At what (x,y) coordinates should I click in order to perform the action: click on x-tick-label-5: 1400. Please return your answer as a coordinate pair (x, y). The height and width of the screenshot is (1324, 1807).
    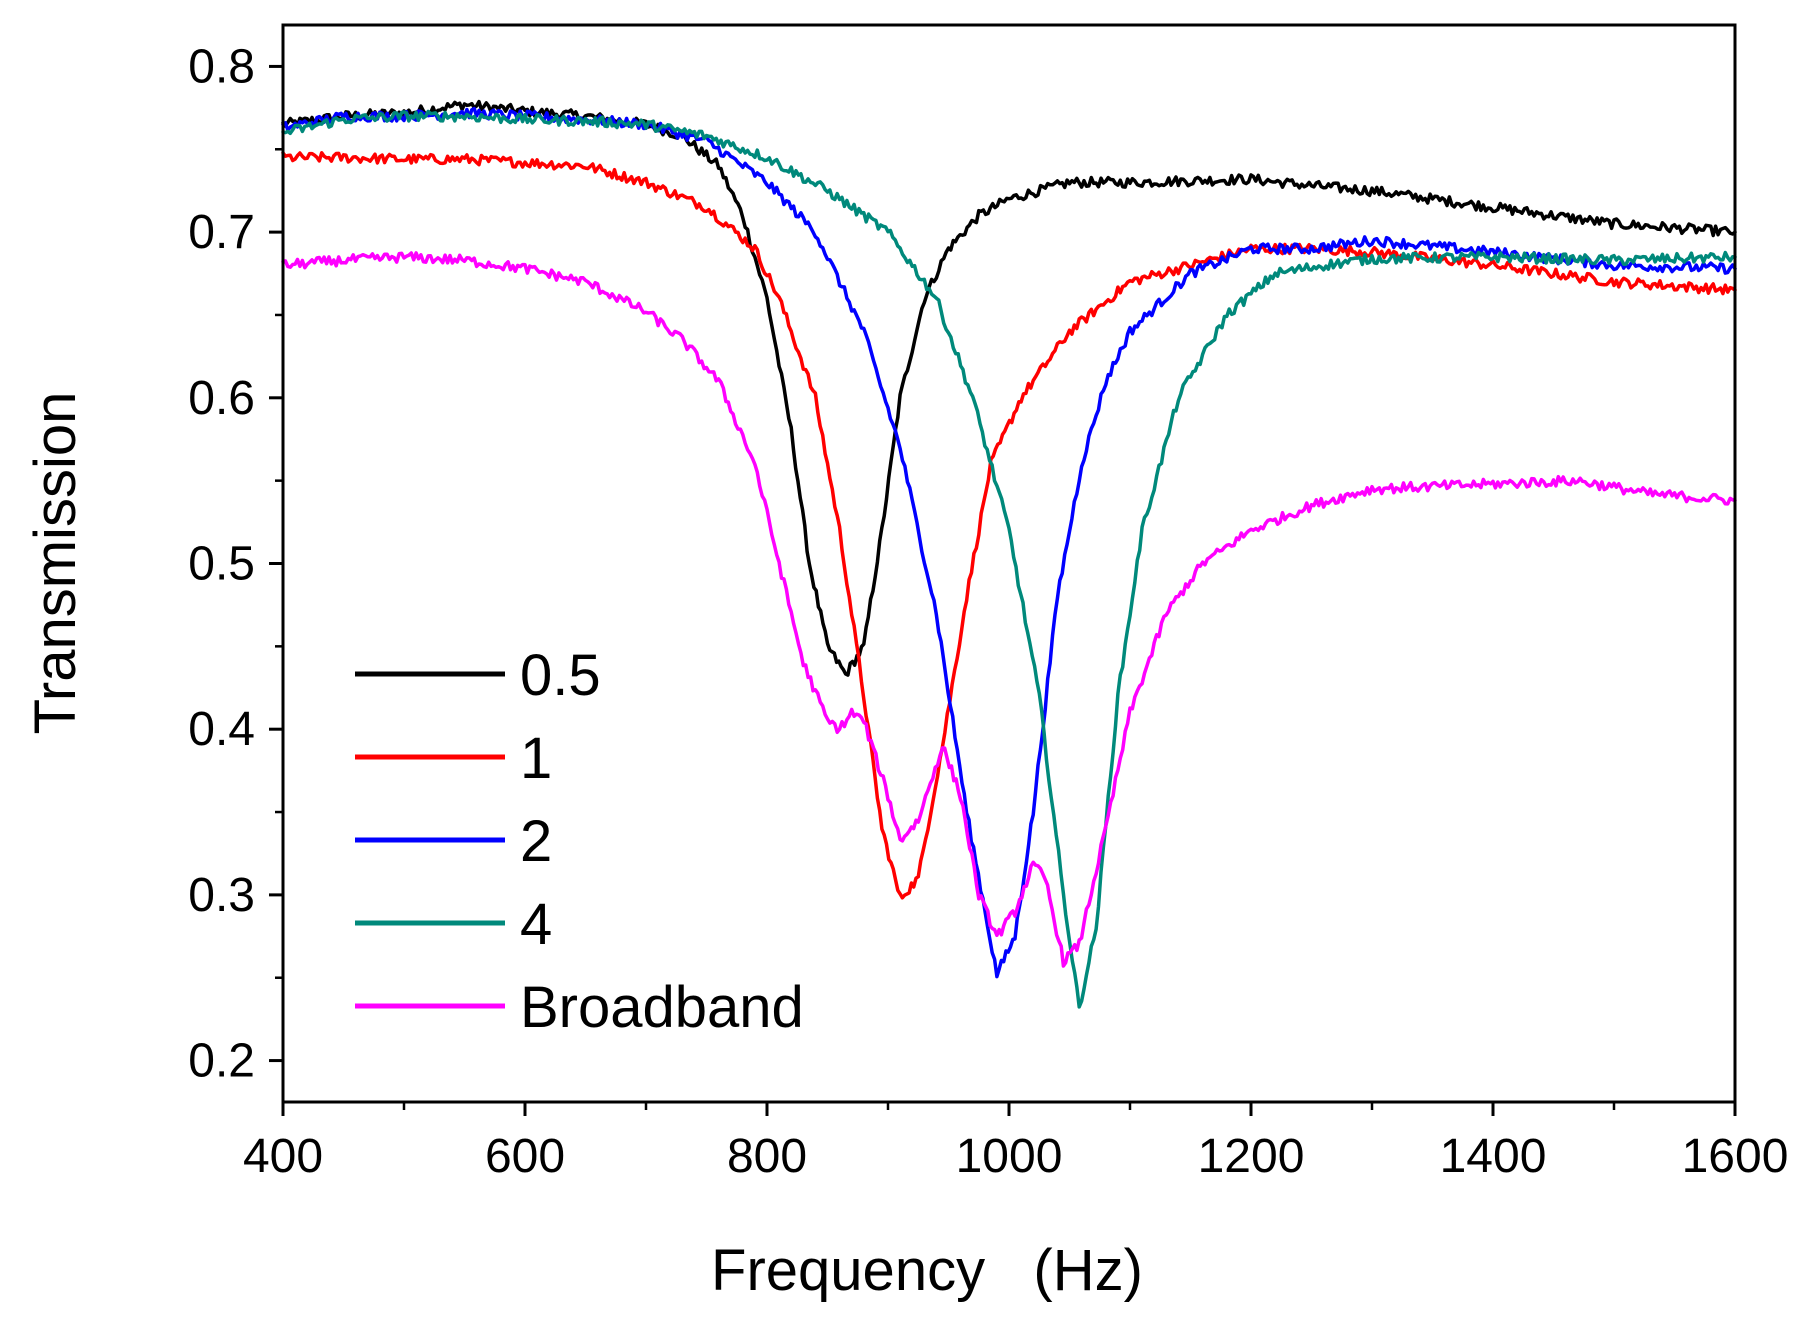
    Looking at the image, I should click on (1493, 1156).